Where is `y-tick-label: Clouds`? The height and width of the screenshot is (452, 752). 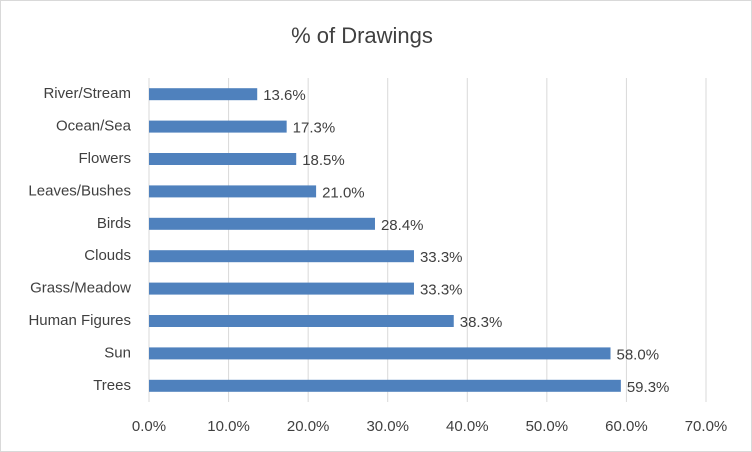 y-tick-label: Clouds is located at coordinates (107, 255).